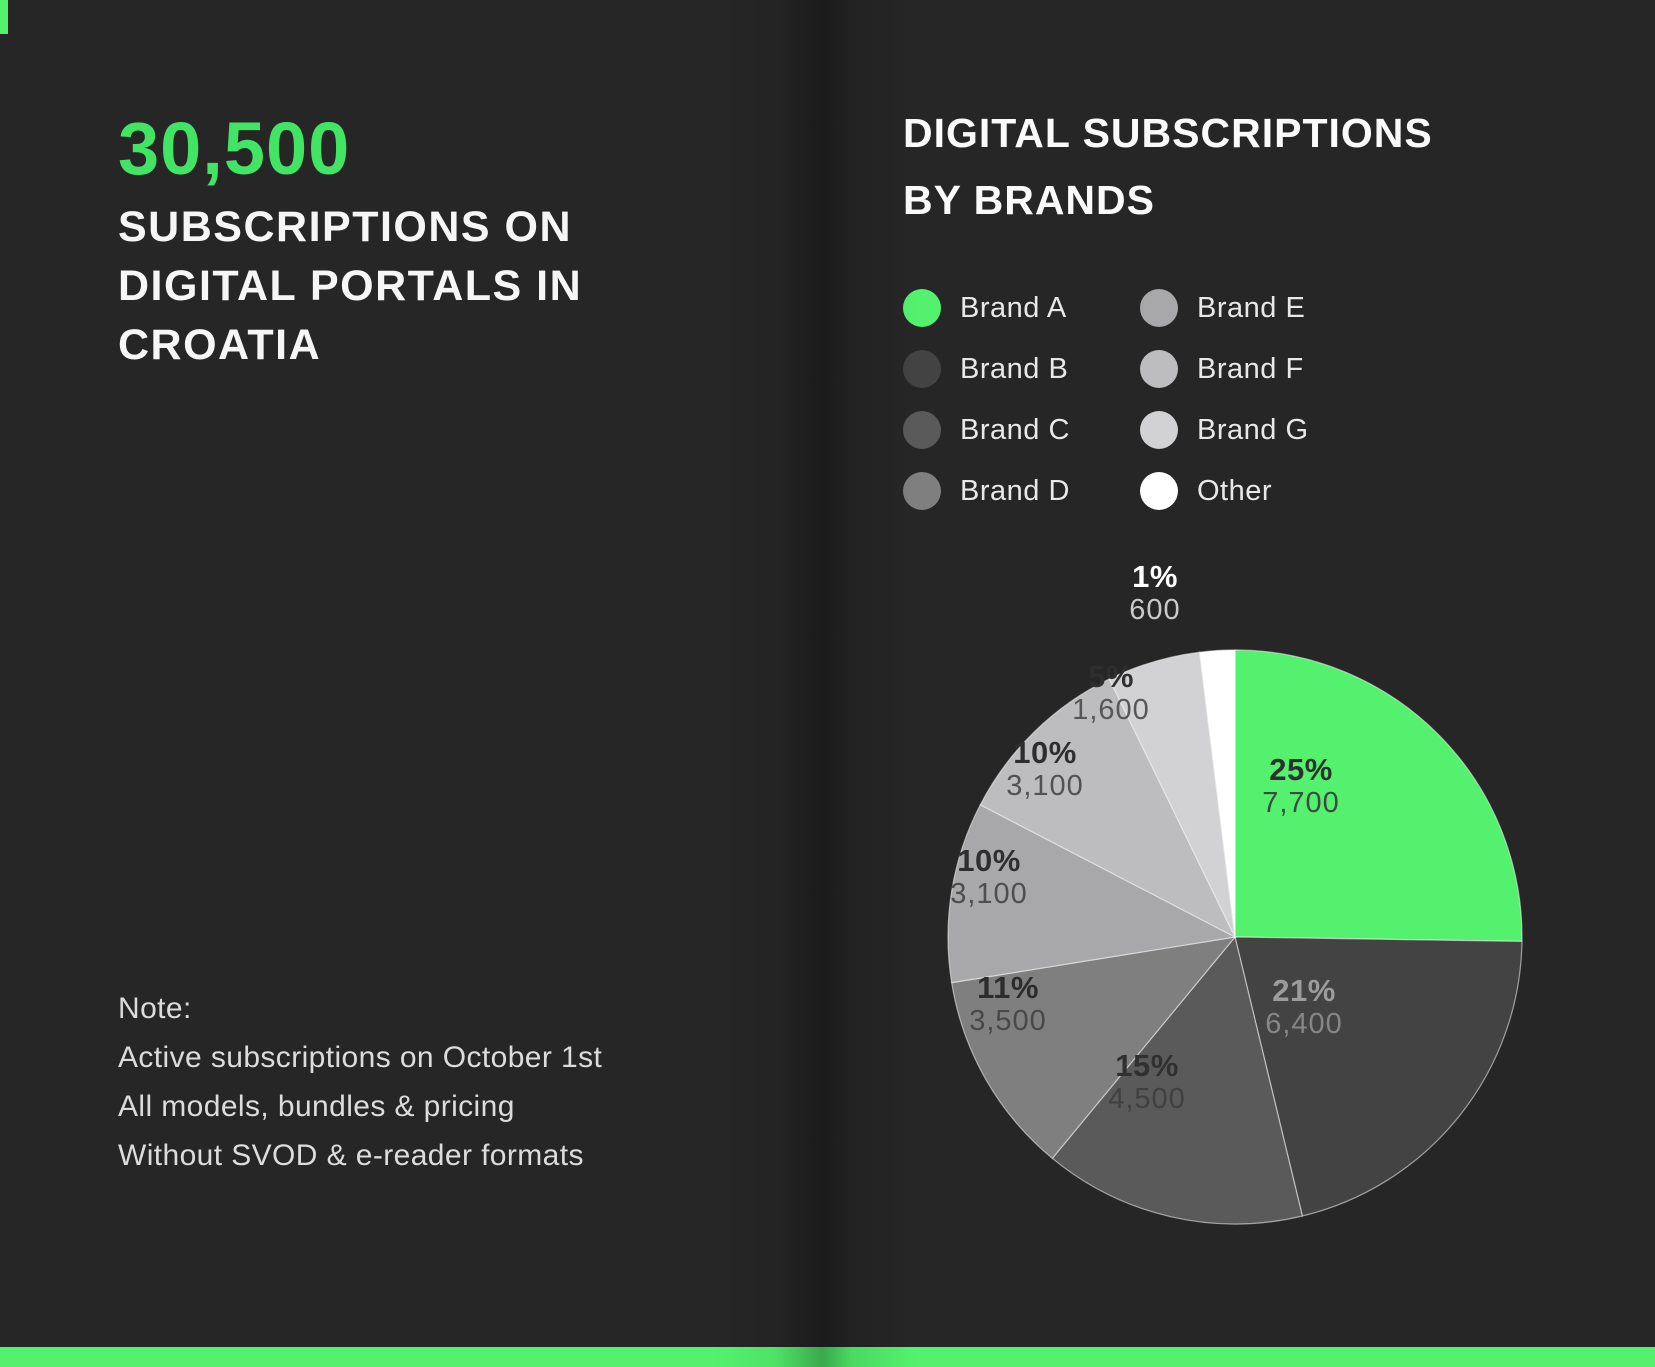 This screenshot has width=1655, height=1367. Describe the element at coordinates (1147, 1065) in the screenshot. I see `slice-percent: 15%` at that location.